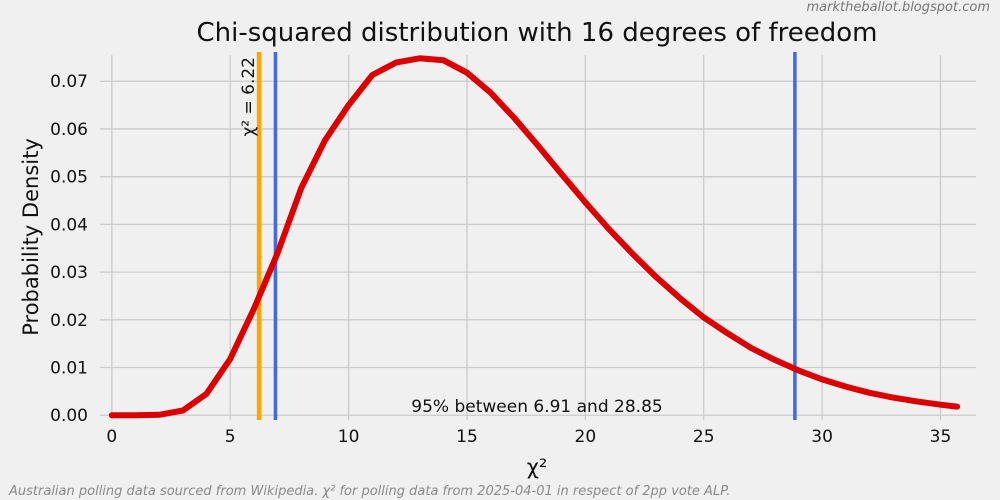 Image resolution: width=1000 pixels, height=500 pixels. What do you see at coordinates (69, 249) in the screenshot?
I see `y-tick-labels: 0.00 0.01 0.02 0.03 0.04 0.05 0.06 0.07` at bounding box center [69, 249].